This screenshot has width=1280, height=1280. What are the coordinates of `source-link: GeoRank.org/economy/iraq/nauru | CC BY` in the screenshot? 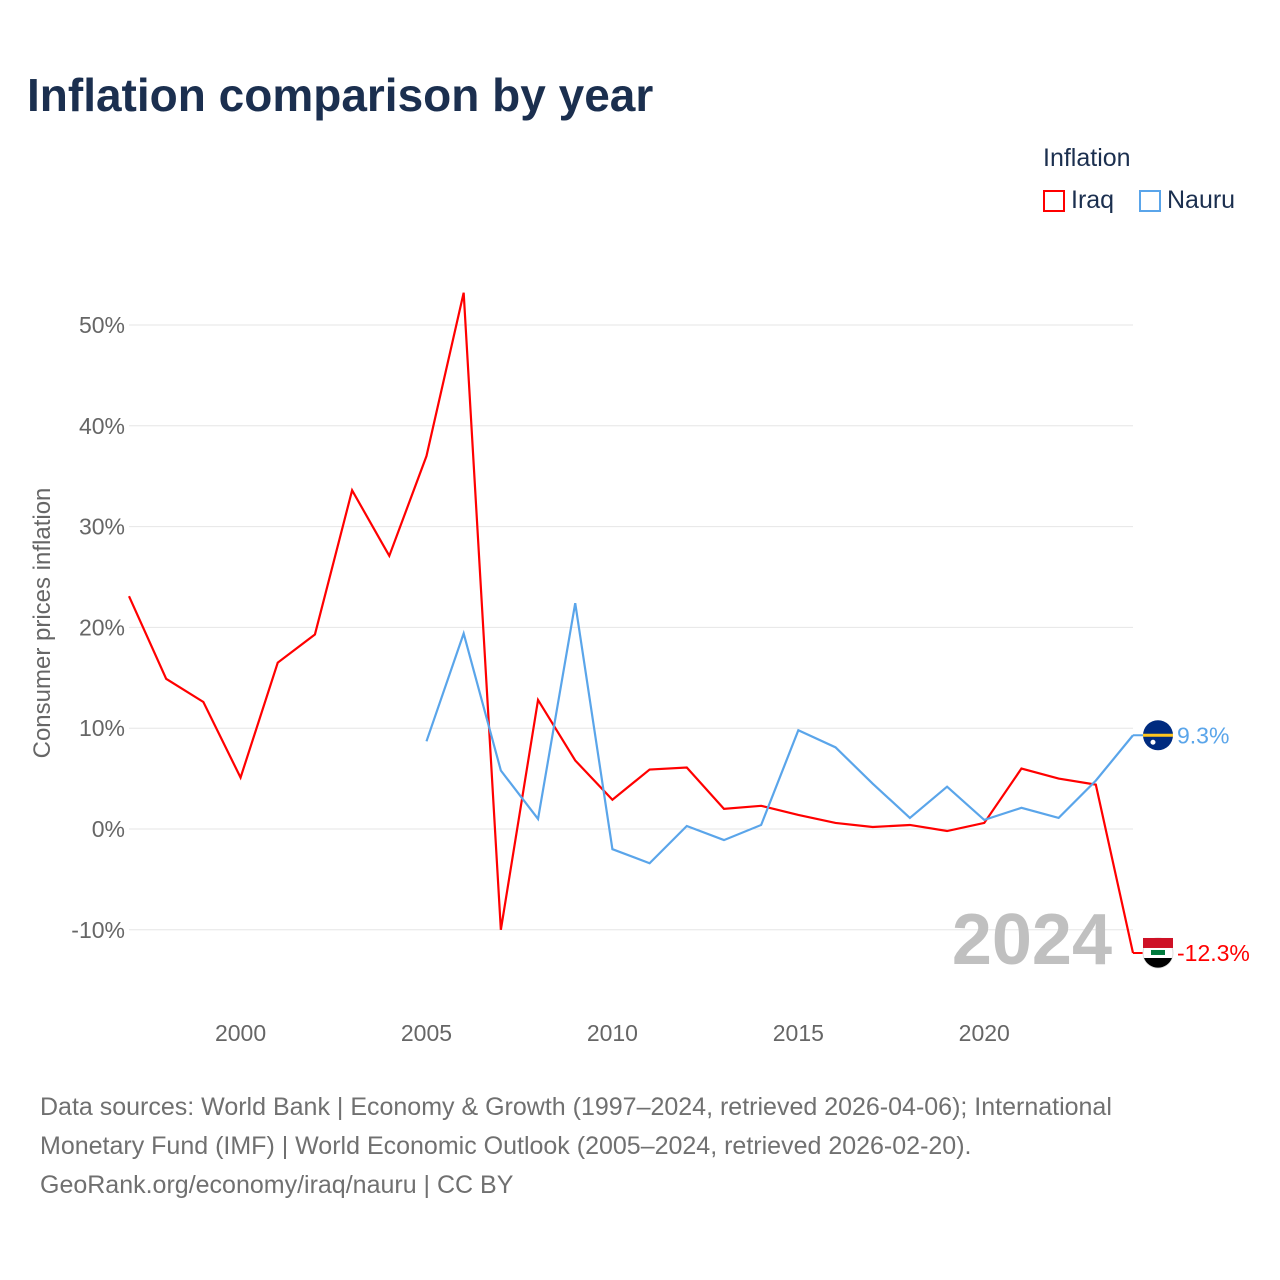 It's located at (277, 1185).